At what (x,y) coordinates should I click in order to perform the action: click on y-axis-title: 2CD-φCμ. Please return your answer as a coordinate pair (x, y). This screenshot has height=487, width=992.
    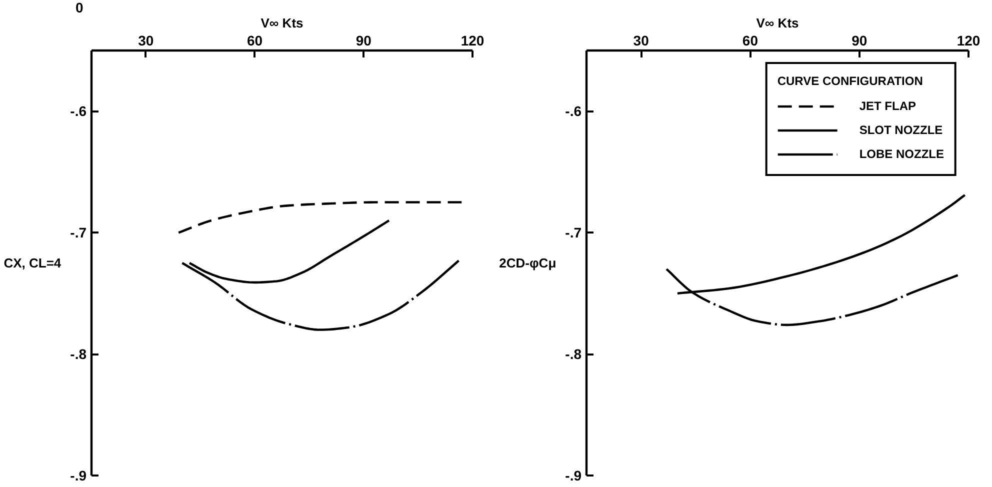
    Looking at the image, I should click on (527, 263).